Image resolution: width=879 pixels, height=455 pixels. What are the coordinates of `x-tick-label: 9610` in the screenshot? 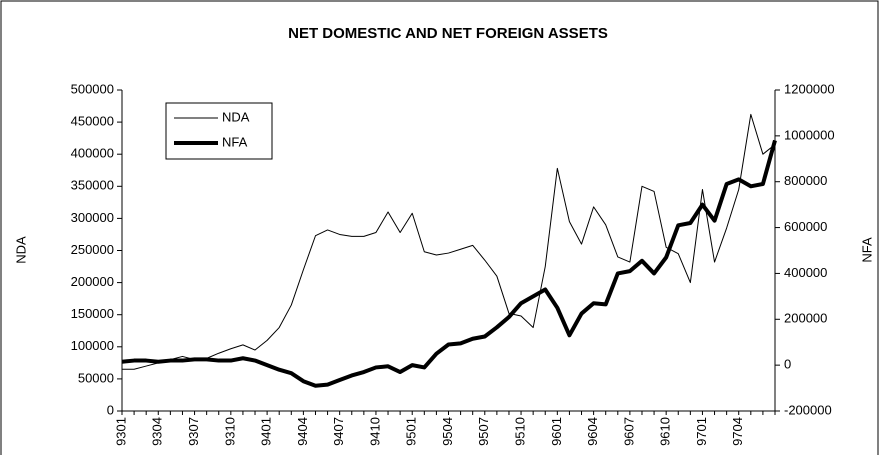 It's located at (665, 431).